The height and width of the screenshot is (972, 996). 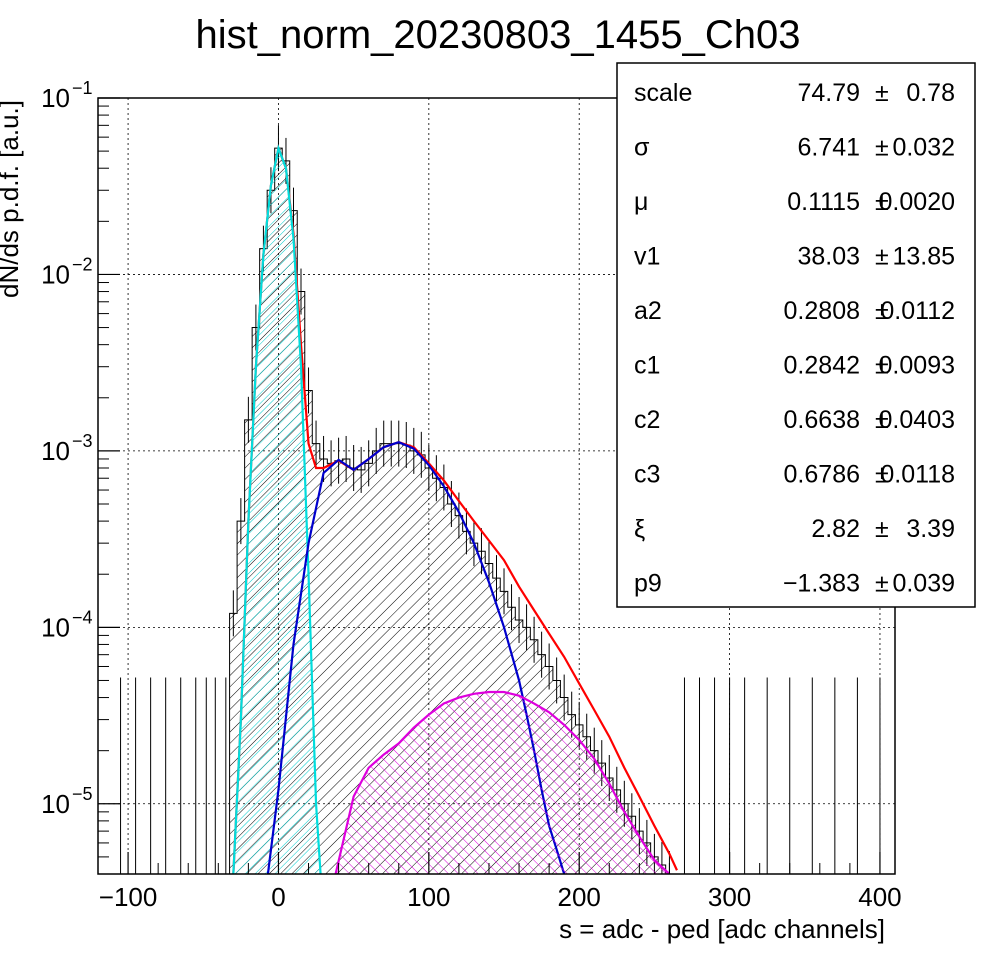 I want to click on stat-error-5: 0.0093, so click(x=917, y=366).